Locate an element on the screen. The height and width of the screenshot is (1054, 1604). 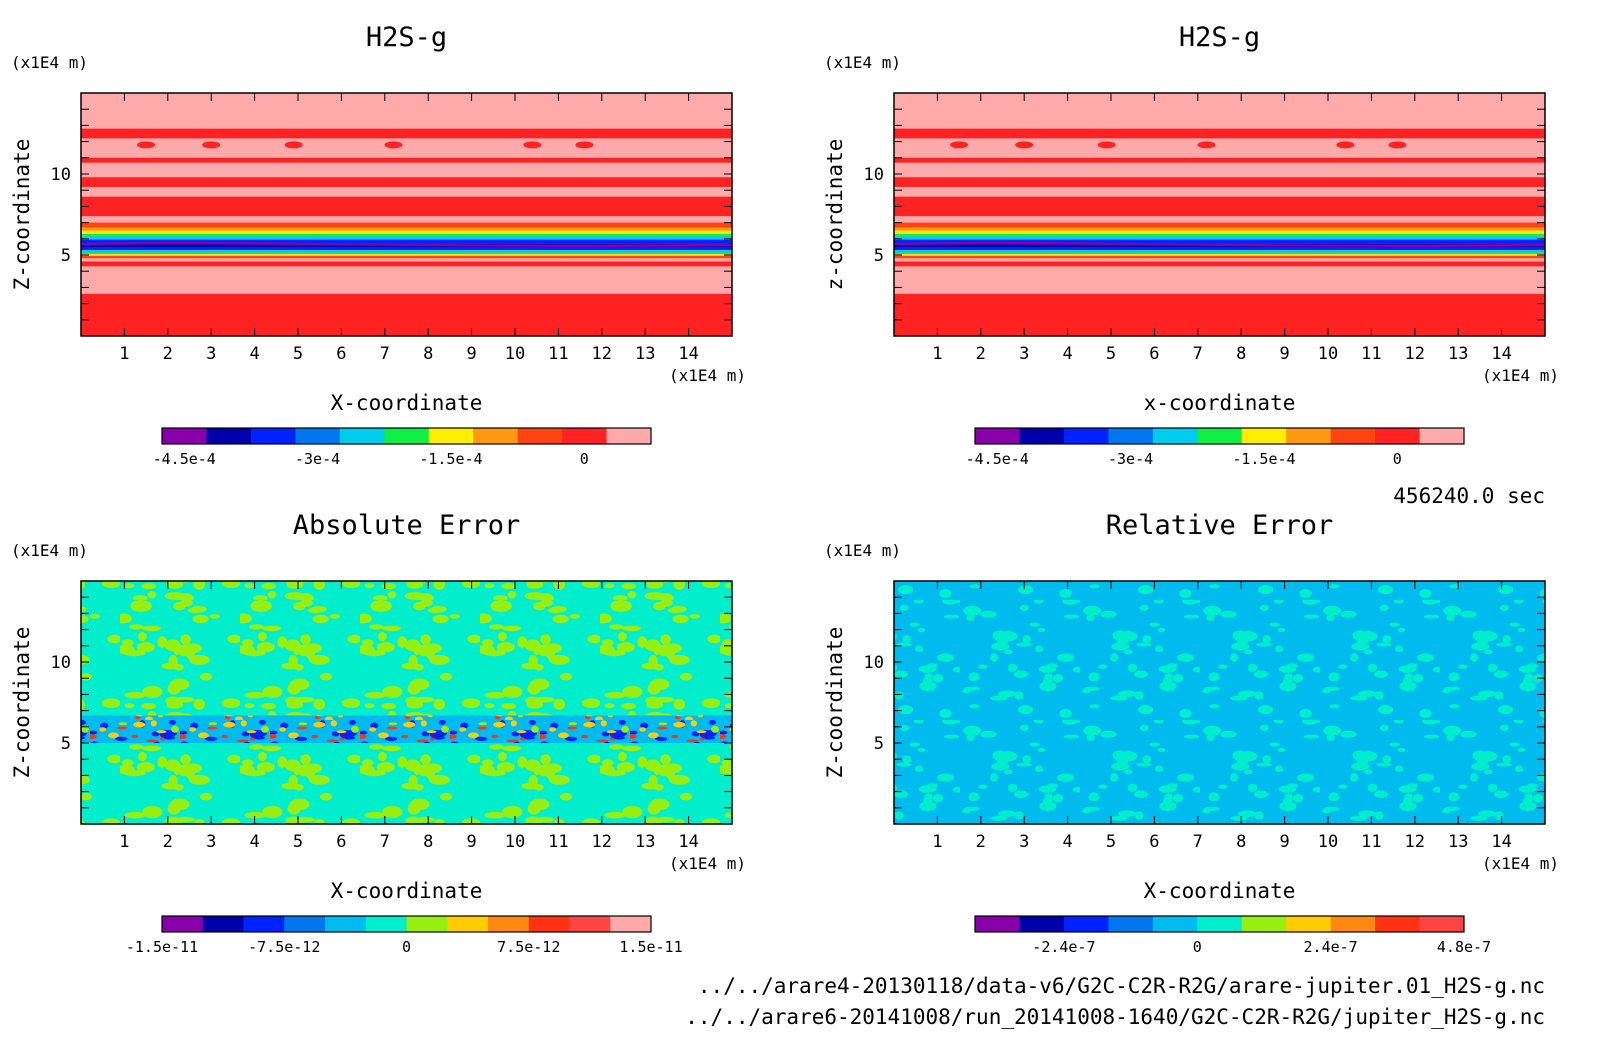
x-tick-label: 5 is located at coordinates (1111, 354).